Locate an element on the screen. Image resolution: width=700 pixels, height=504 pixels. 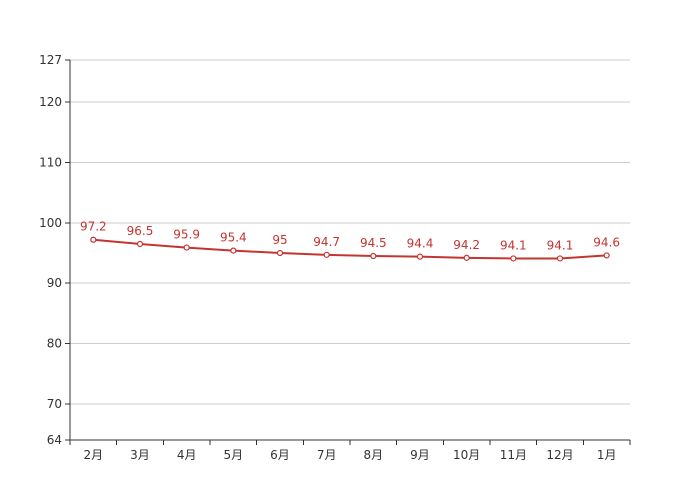
x-tick-label: 6月 is located at coordinates (280, 455).